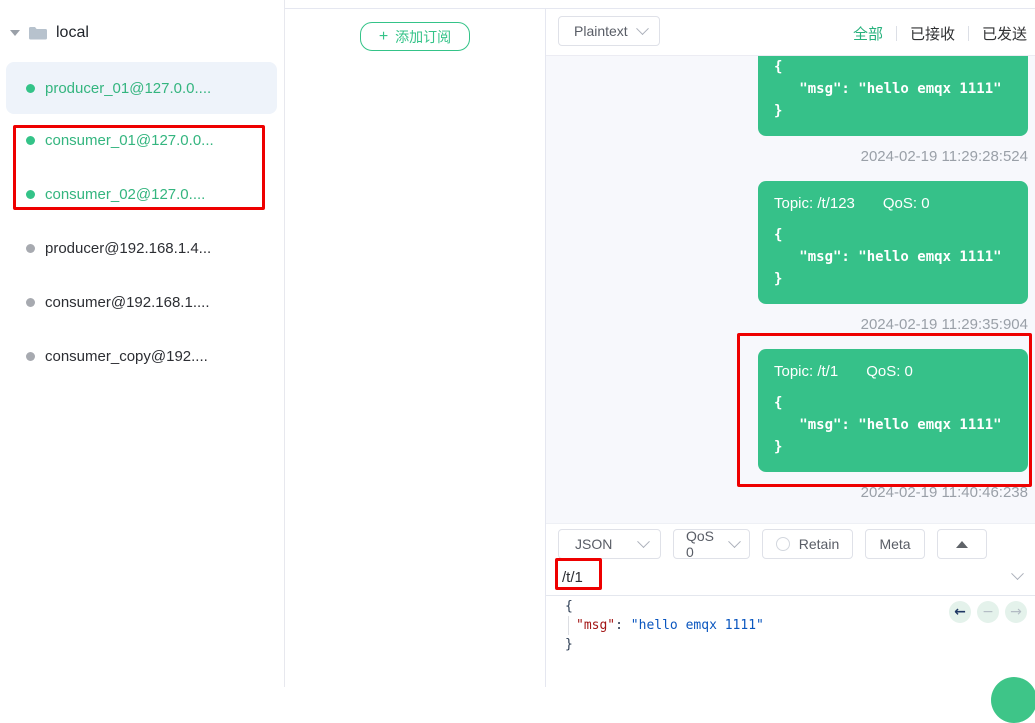  What do you see at coordinates (814, 203) in the screenshot?
I see `message-topic: Topic: /t/123` at bounding box center [814, 203].